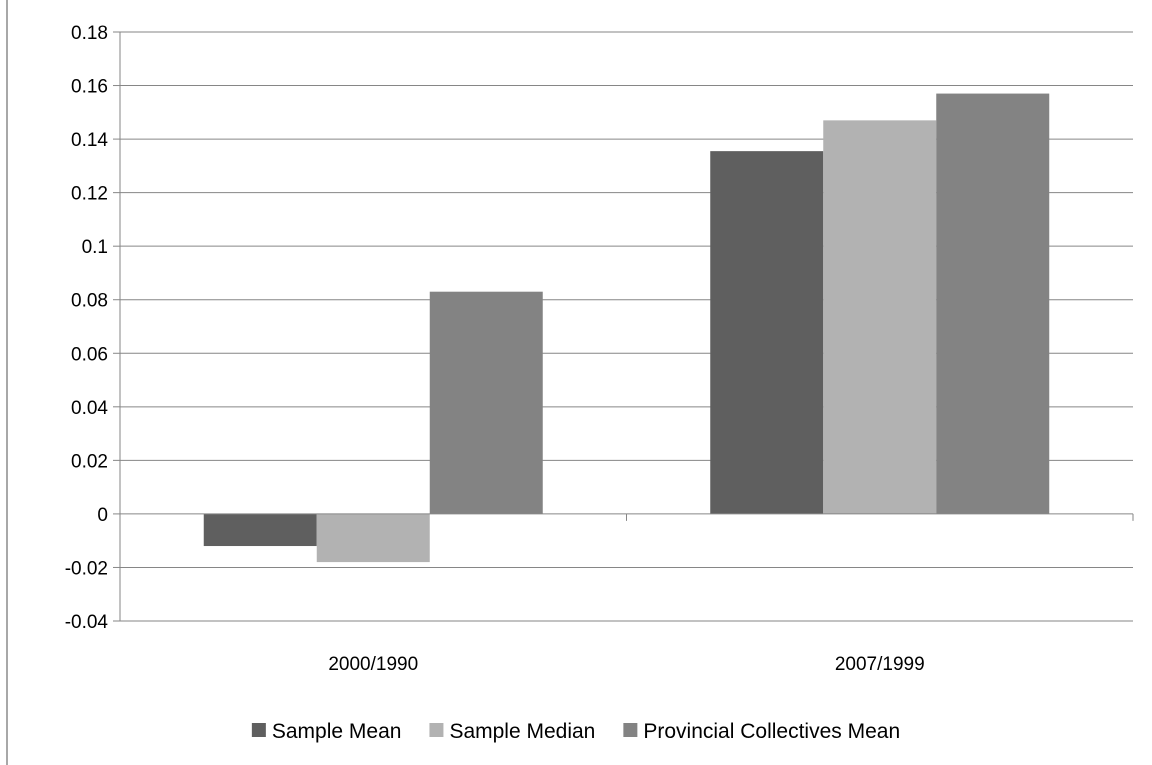 The image size is (1152, 765). I want to click on y-tick-label: 0.18, so click(89, 33).